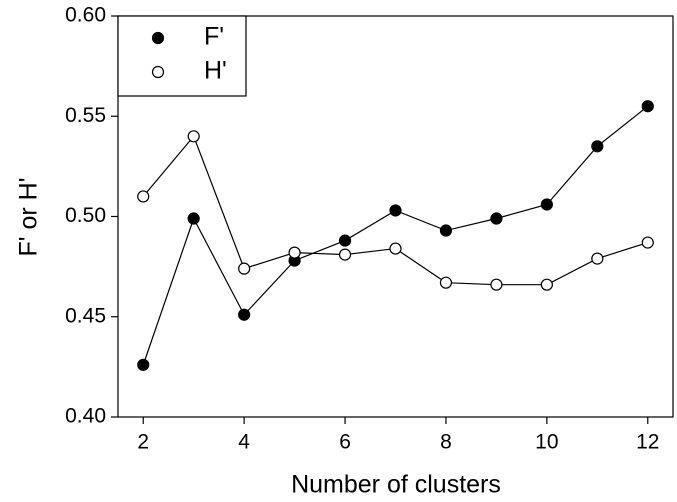 The width and height of the screenshot is (677, 502). Describe the element at coordinates (546, 442) in the screenshot. I see `x-tick-label: 10` at that location.